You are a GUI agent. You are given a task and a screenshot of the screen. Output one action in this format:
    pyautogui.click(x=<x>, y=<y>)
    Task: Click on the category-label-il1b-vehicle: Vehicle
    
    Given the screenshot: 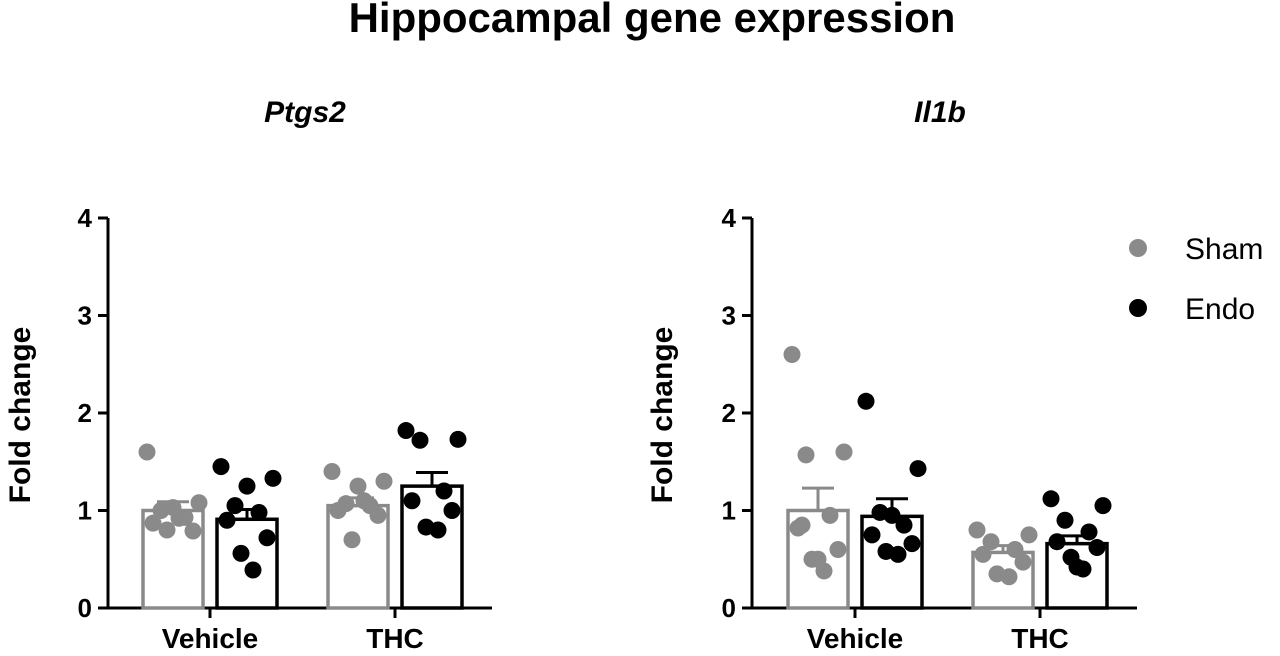 What is the action you would take?
    pyautogui.click(x=855, y=638)
    